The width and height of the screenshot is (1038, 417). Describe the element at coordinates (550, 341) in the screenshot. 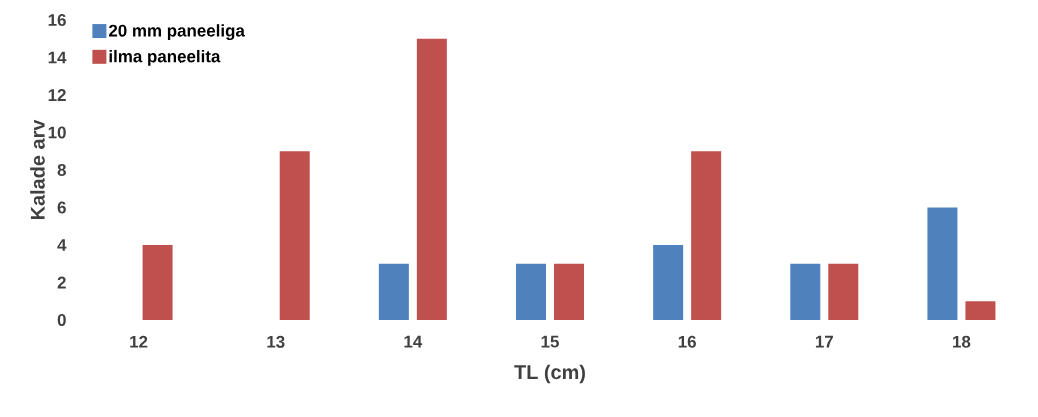

I see `x-tick-label: 15` at that location.